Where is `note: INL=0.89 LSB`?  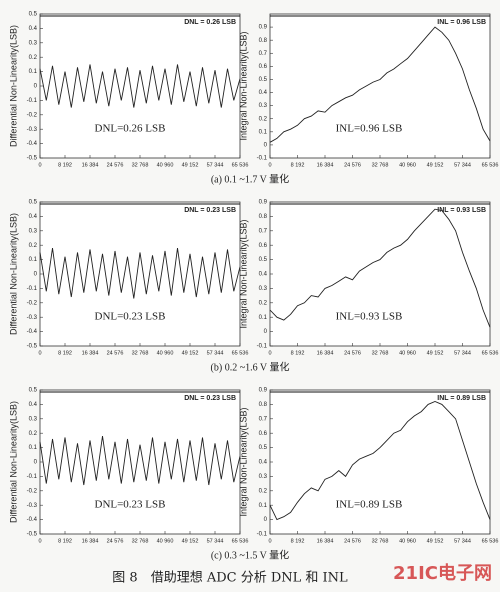
note: INL=0.89 LSB is located at coordinates (369, 505).